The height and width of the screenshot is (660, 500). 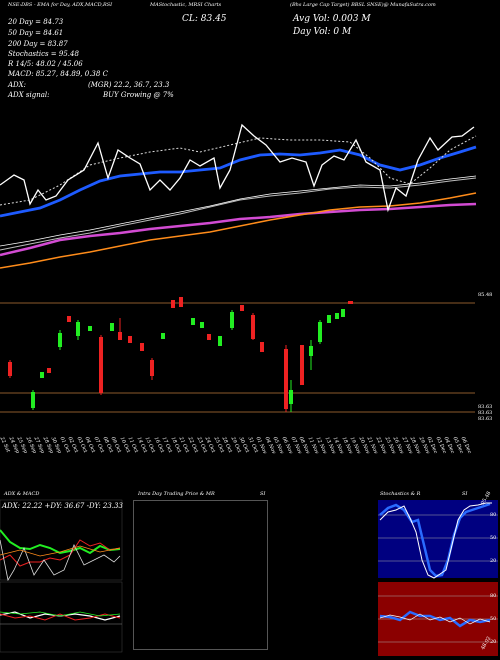 What do you see at coordinates (60, 5) in the screenshot?
I see `header-top-left: NSE:DBS - EMA for Day, ADX,MACD,RSI` at bounding box center [60, 5].